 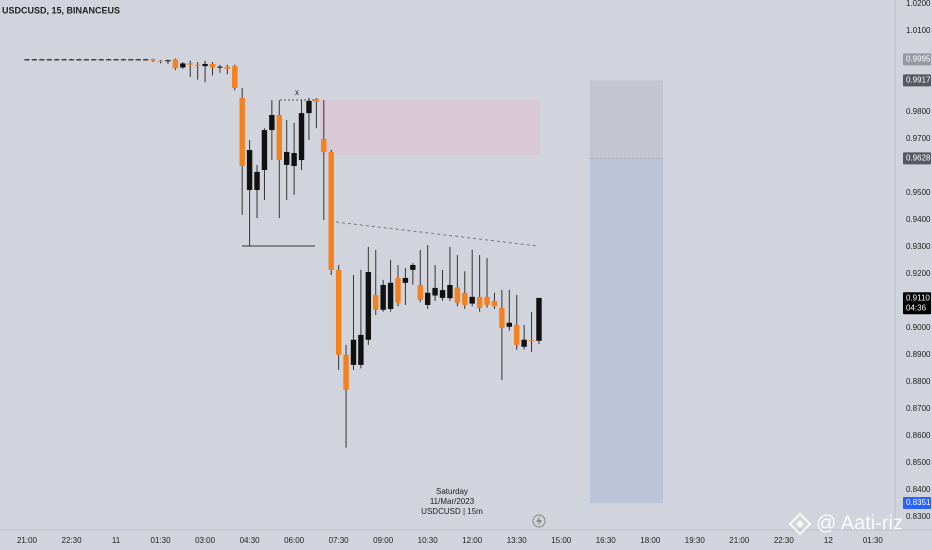 What do you see at coordinates (27, 540) in the screenshot?
I see `x-tick-label: 21:00` at bounding box center [27, 540].